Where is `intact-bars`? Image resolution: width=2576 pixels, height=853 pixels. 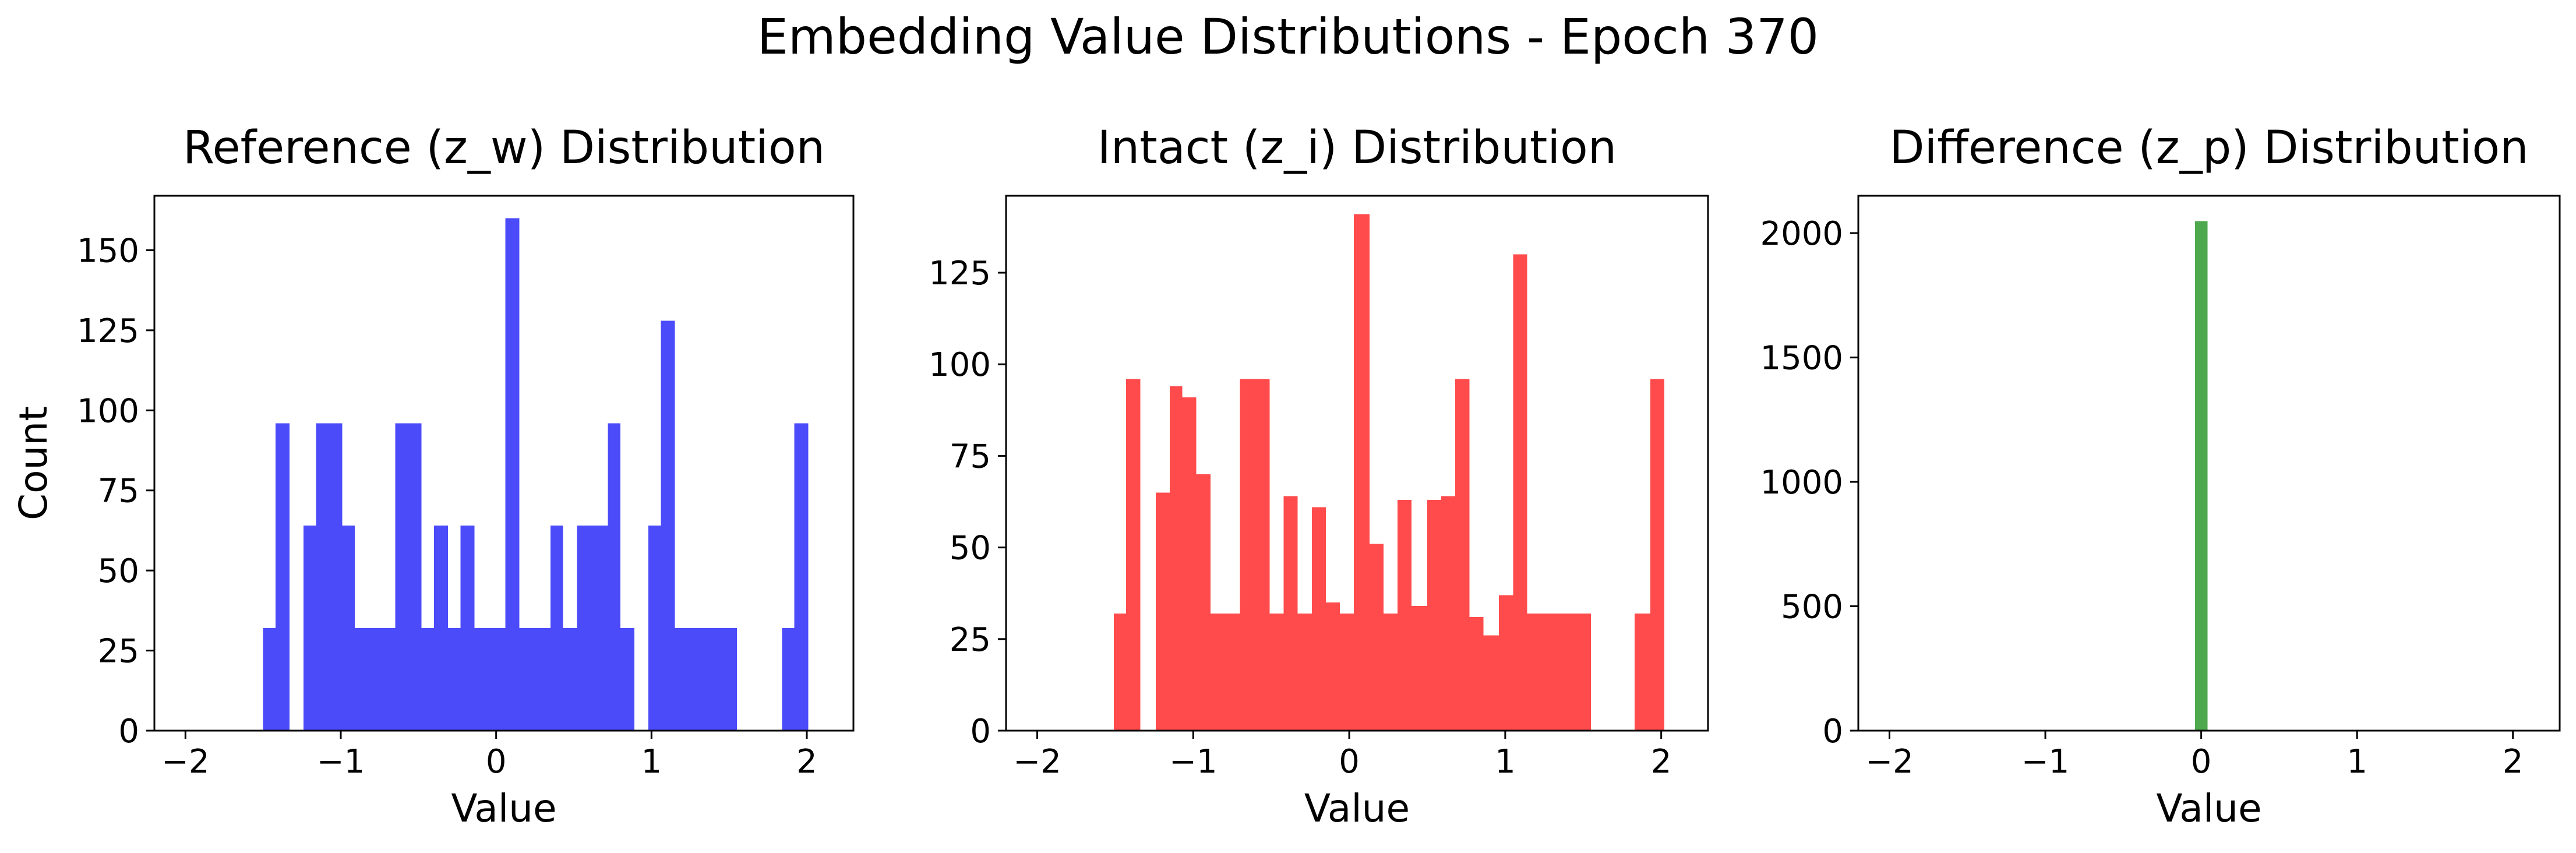
intact-bars is located at coordinates (1389, 472).